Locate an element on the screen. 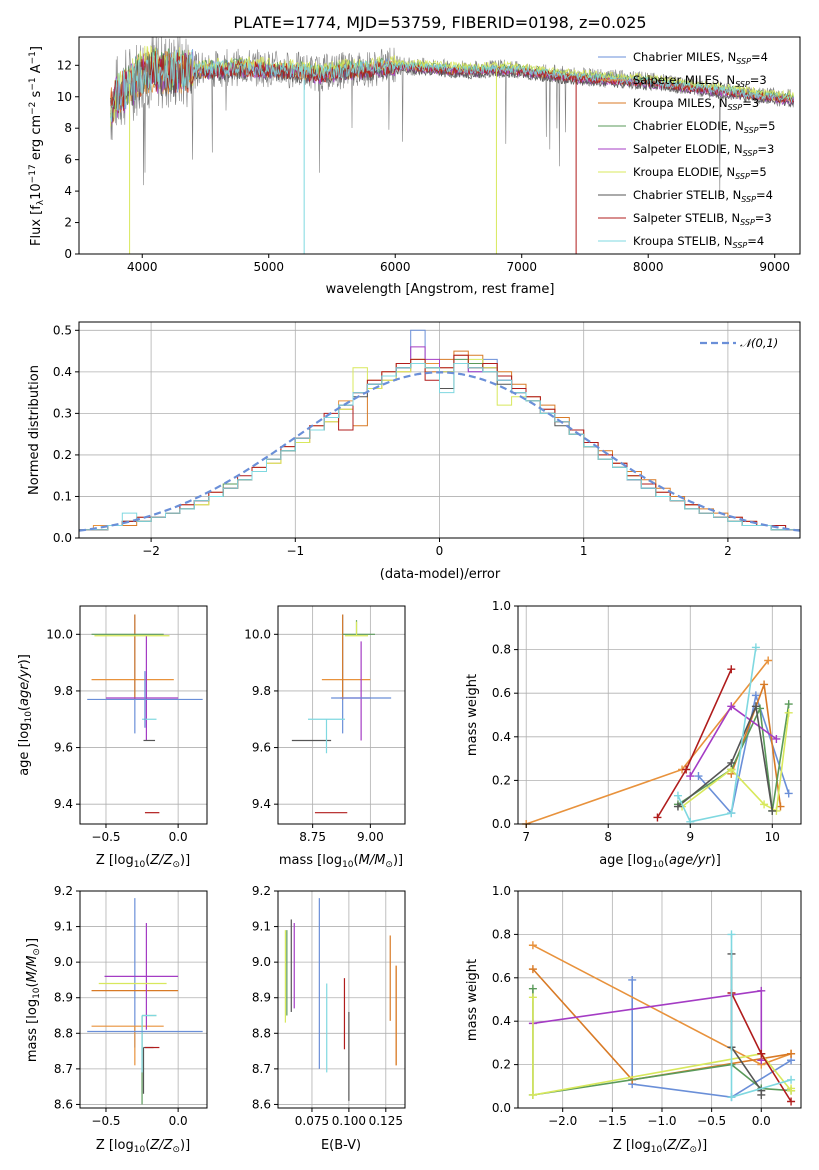  spec-xtick-label: 5000 is located at coordinates (268, 267).